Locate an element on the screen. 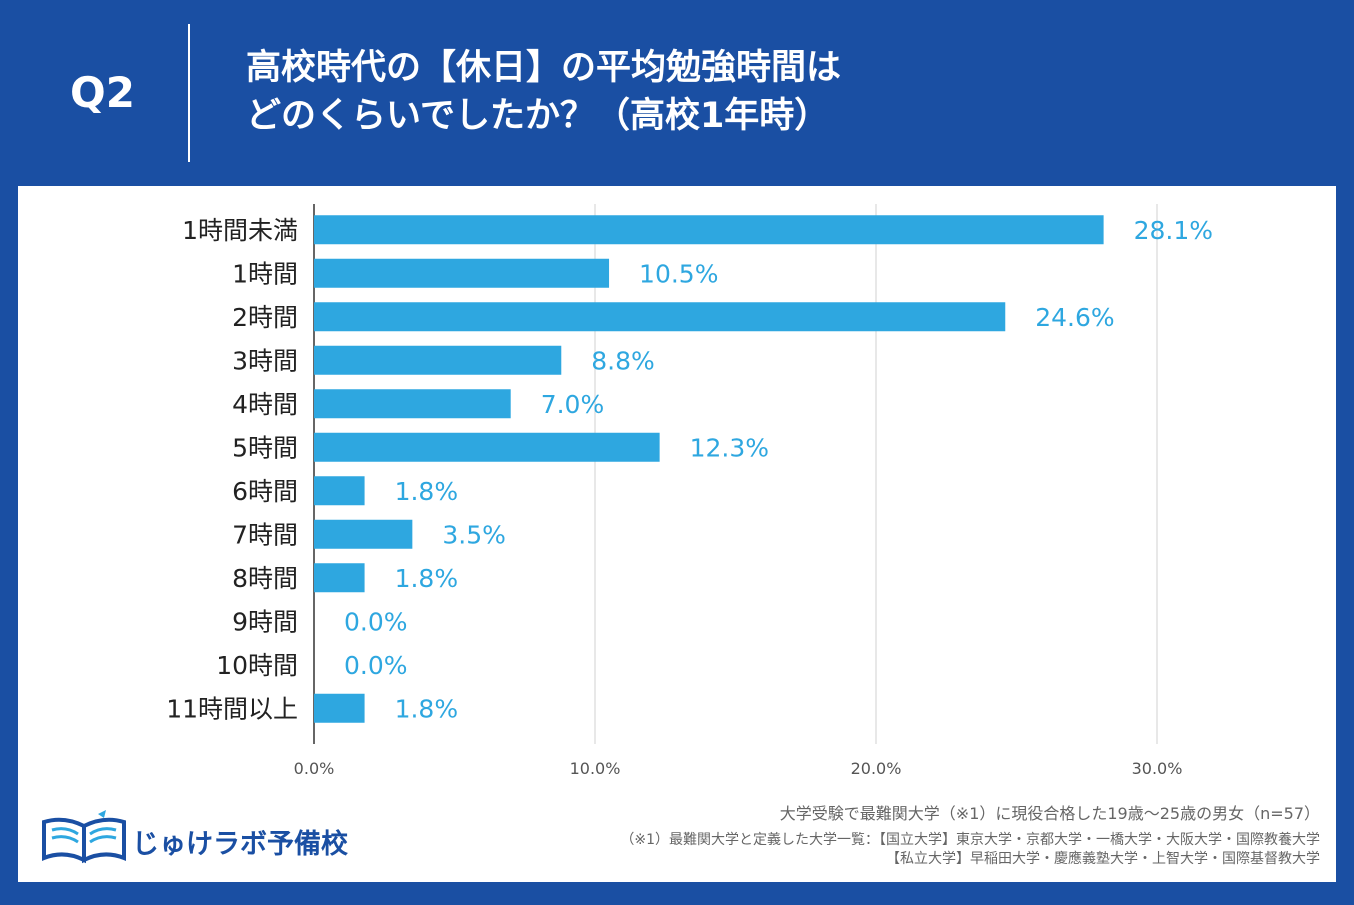 Image resolution: width=1354 pixels, height=905 pixels. category-label: 9時間 is located at coordinates (265, 621).